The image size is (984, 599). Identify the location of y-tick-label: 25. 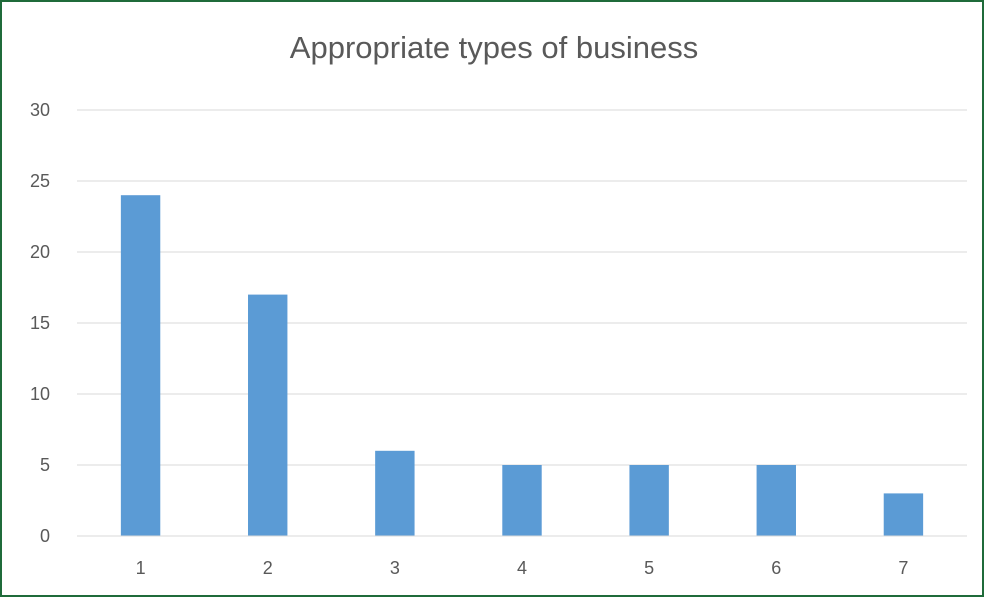
(40, 181).